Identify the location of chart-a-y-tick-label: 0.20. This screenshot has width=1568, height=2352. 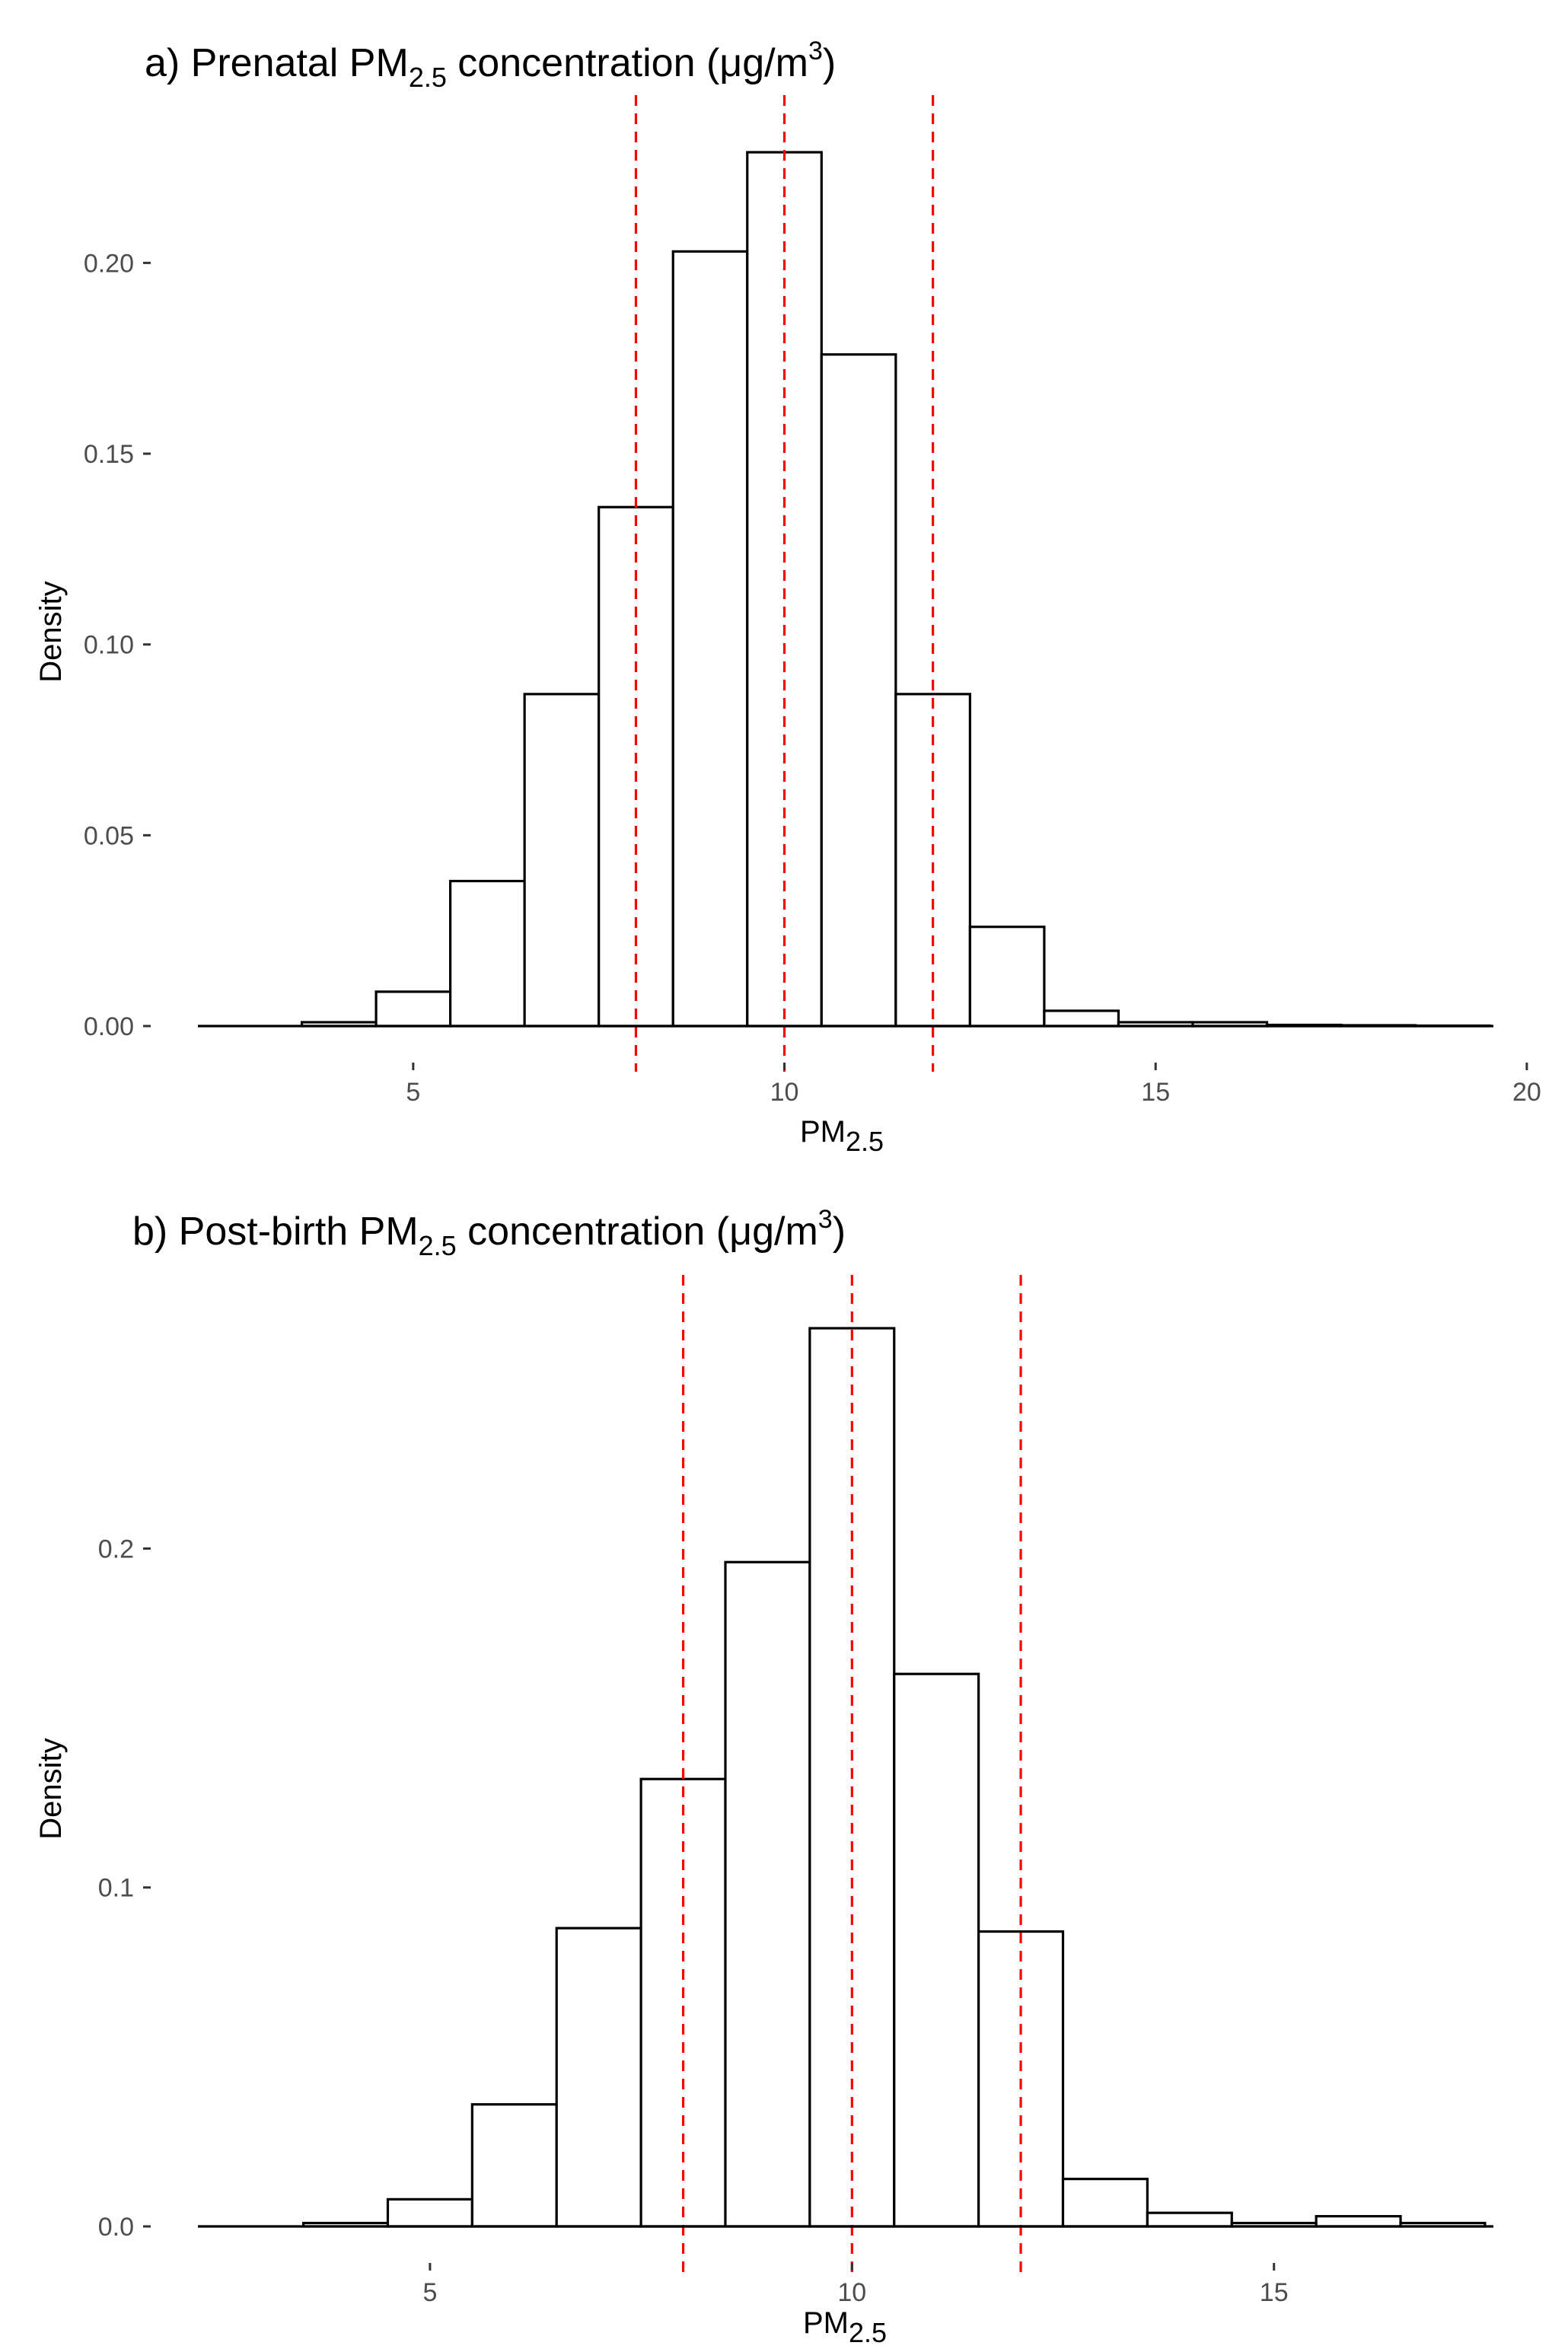
(109, 263).